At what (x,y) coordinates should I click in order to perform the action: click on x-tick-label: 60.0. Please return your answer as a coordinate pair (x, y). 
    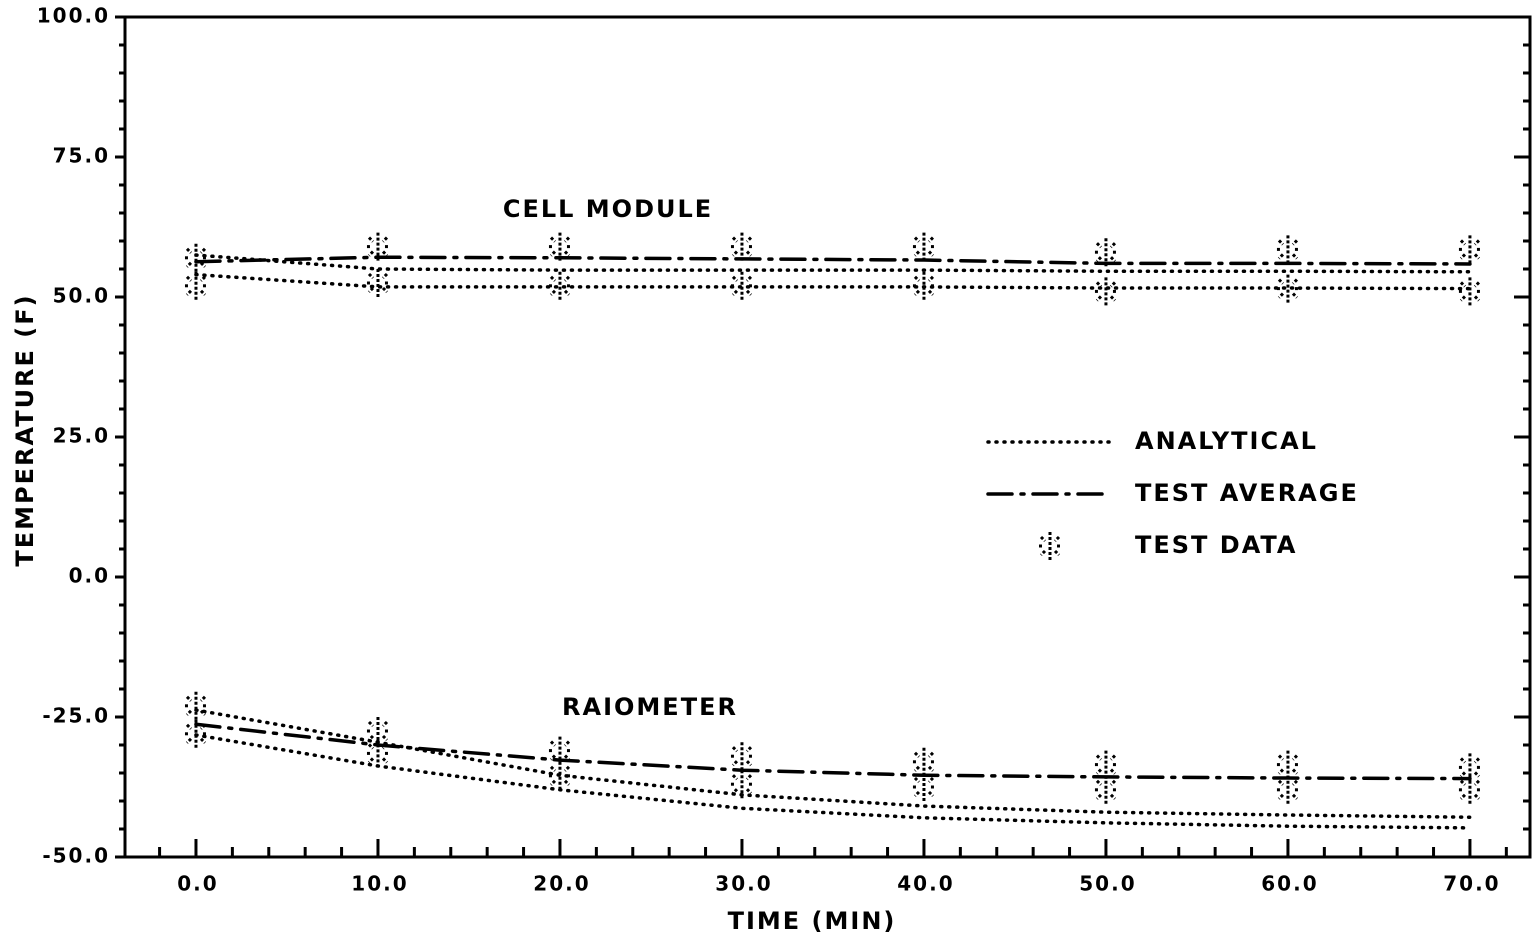
    Looking at the image, I should click on (1289, 884).